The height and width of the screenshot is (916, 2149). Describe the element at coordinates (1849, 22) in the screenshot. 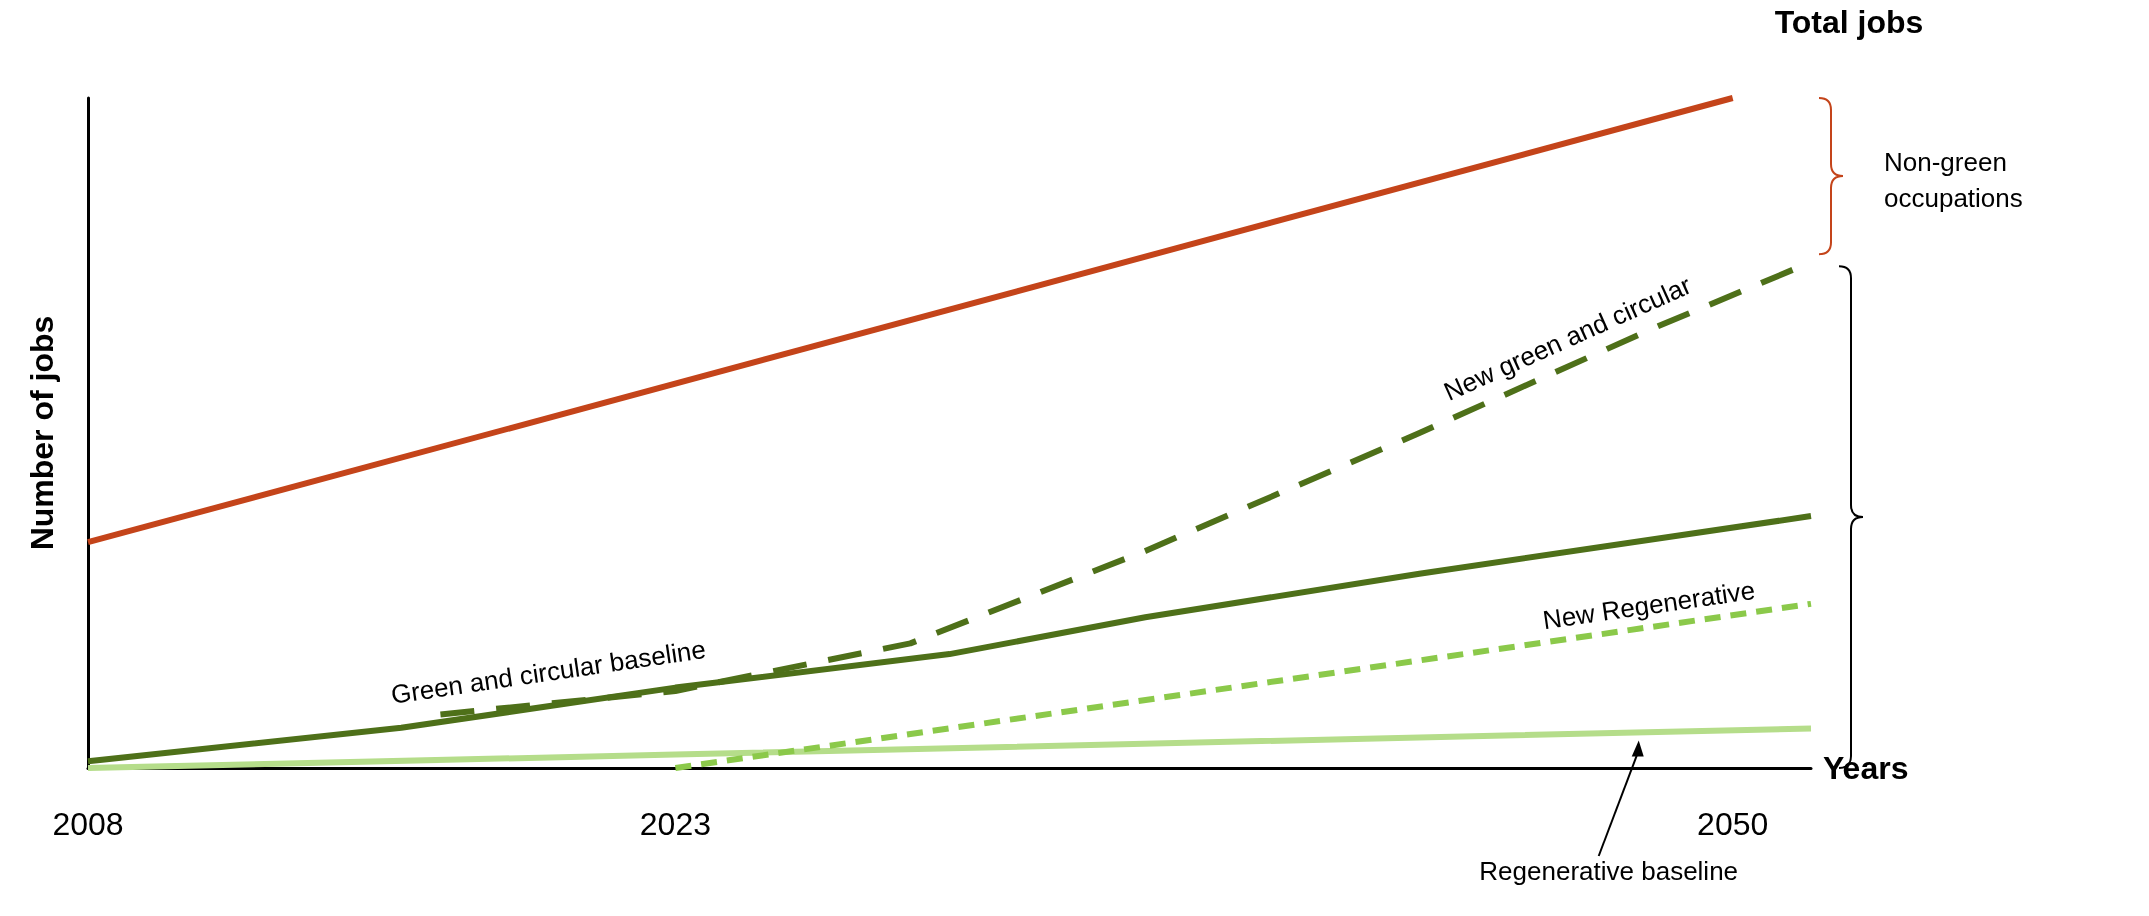

I see `text: Total jobs` at that location.